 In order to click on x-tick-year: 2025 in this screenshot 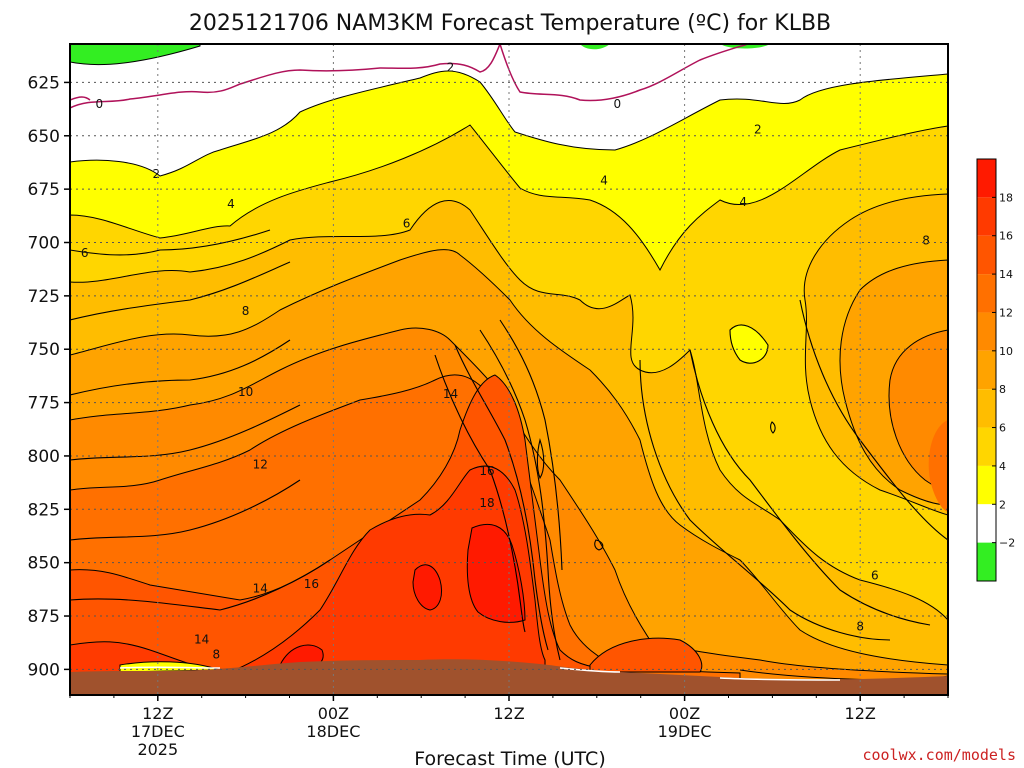, I will do `click(157, 749)`.